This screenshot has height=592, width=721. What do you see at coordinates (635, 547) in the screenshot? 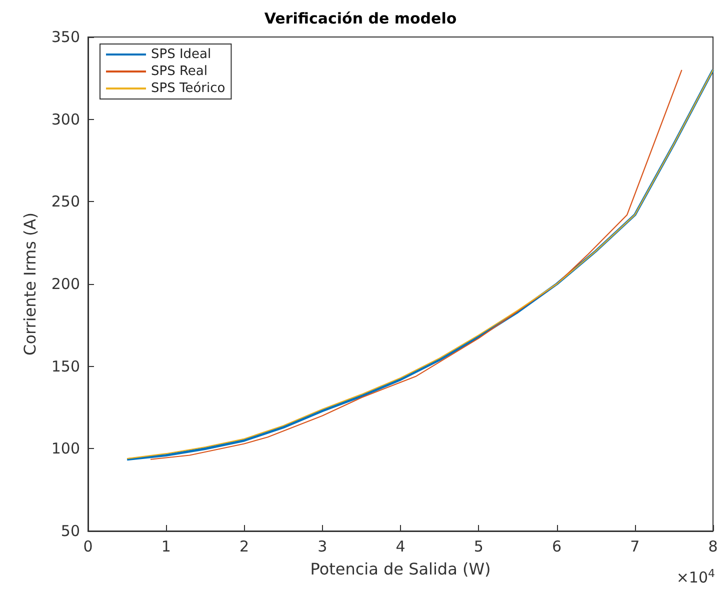
I see `x-tick-label: 7` at bounding box center [635, 547].